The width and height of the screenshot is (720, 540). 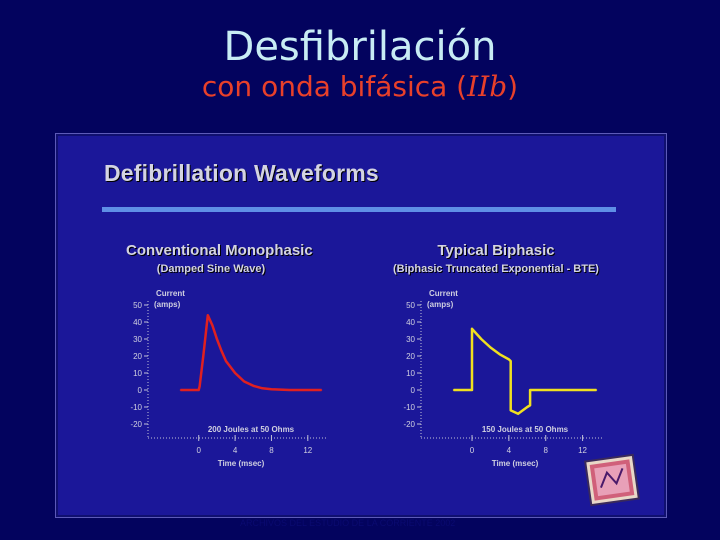 What do you see at coordinates (241, 173) in the screenshot?
I see `panel-heading: Defibrillation Waveforms` at bounding box center [241, 173].